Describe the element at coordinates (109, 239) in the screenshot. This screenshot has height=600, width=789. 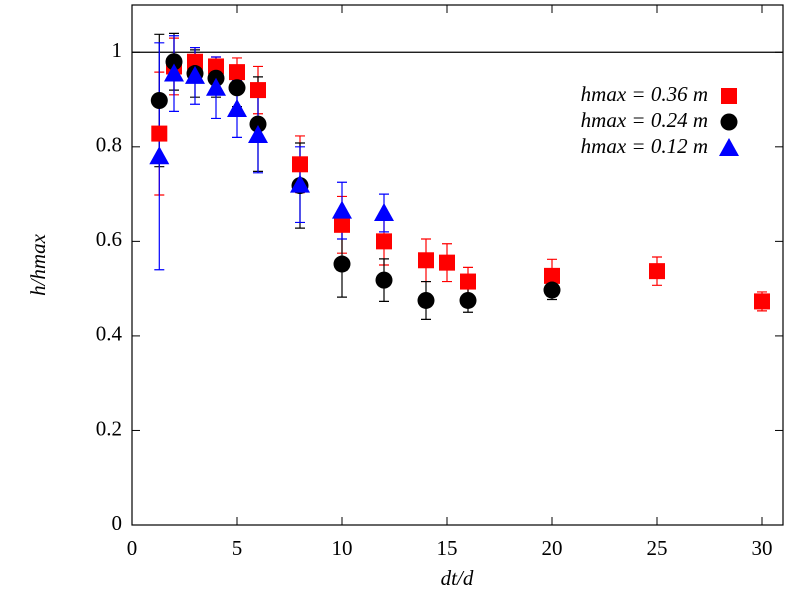
I see `y-tick-label: 0.6` at that location.